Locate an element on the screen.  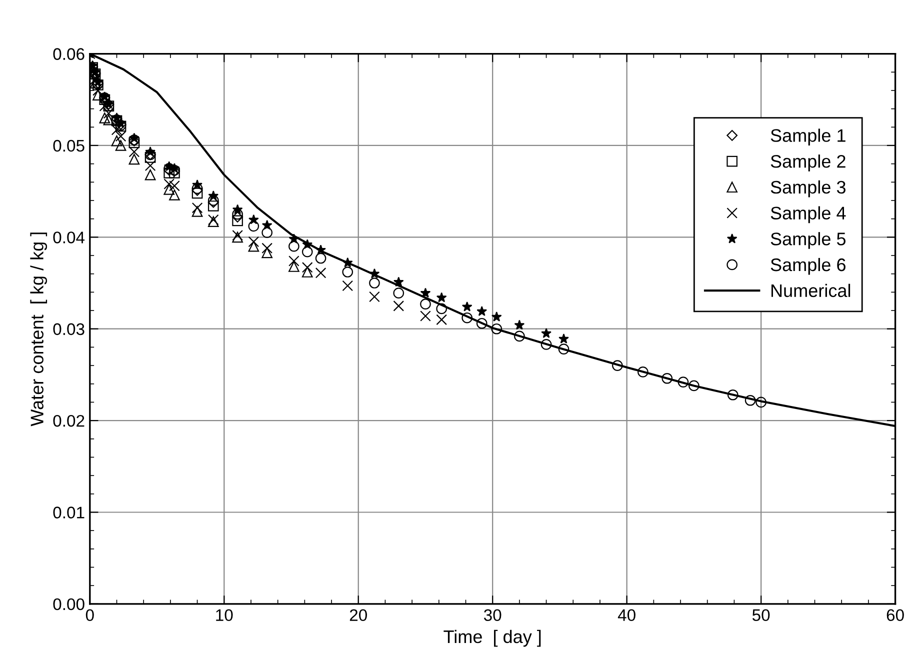
y-tick-label: 0.00 is located at coordinates (68, 604).